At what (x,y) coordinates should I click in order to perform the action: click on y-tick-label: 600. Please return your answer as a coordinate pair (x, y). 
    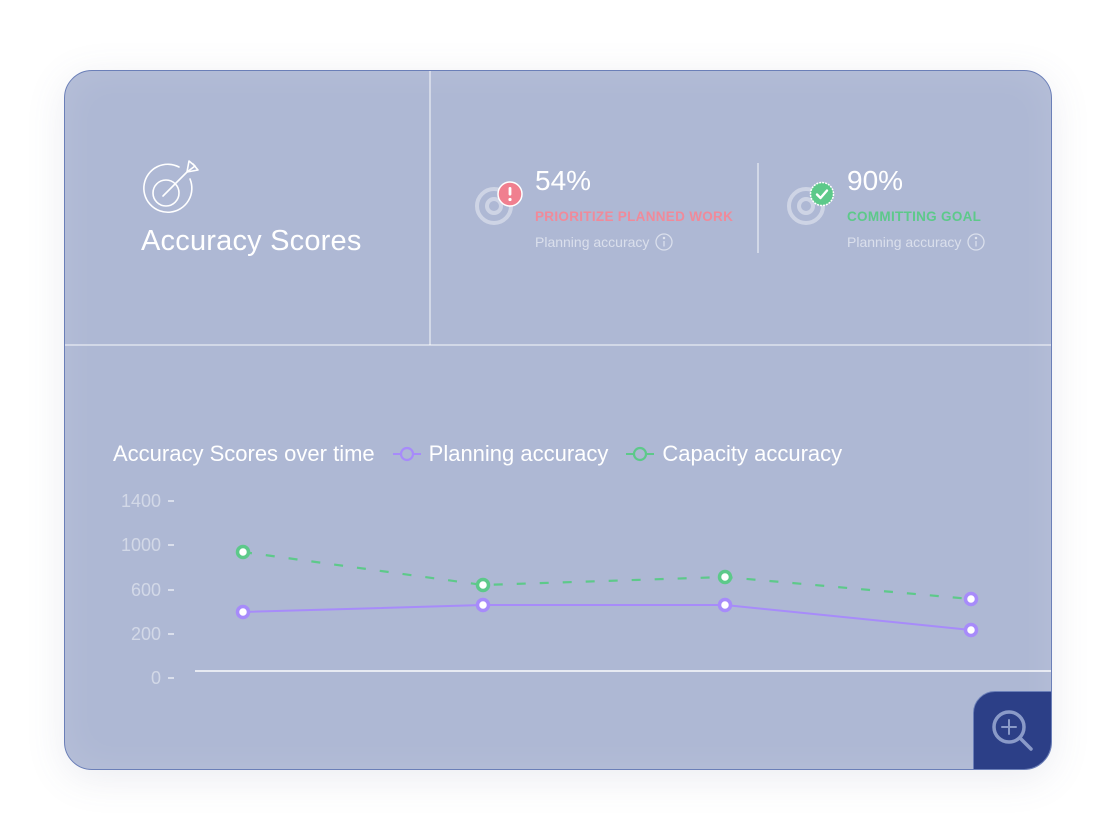
    Looking at the image, I should click on (146, 590).